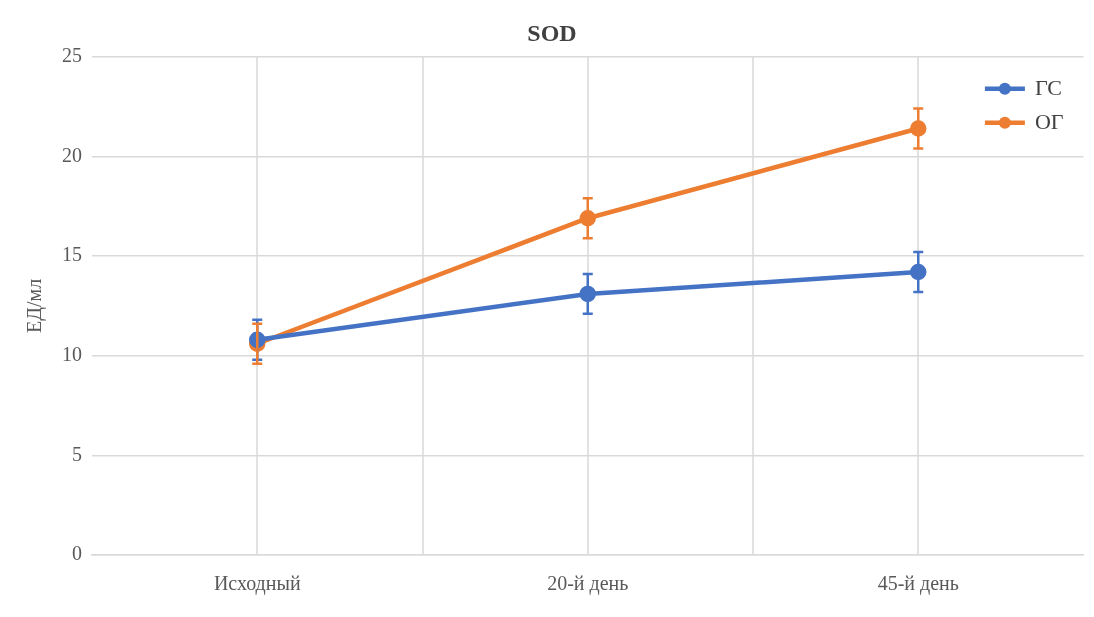  What do you see at coordinates (587, 294) in the screenshot?
I see `point` at bounding box center [587, 294].